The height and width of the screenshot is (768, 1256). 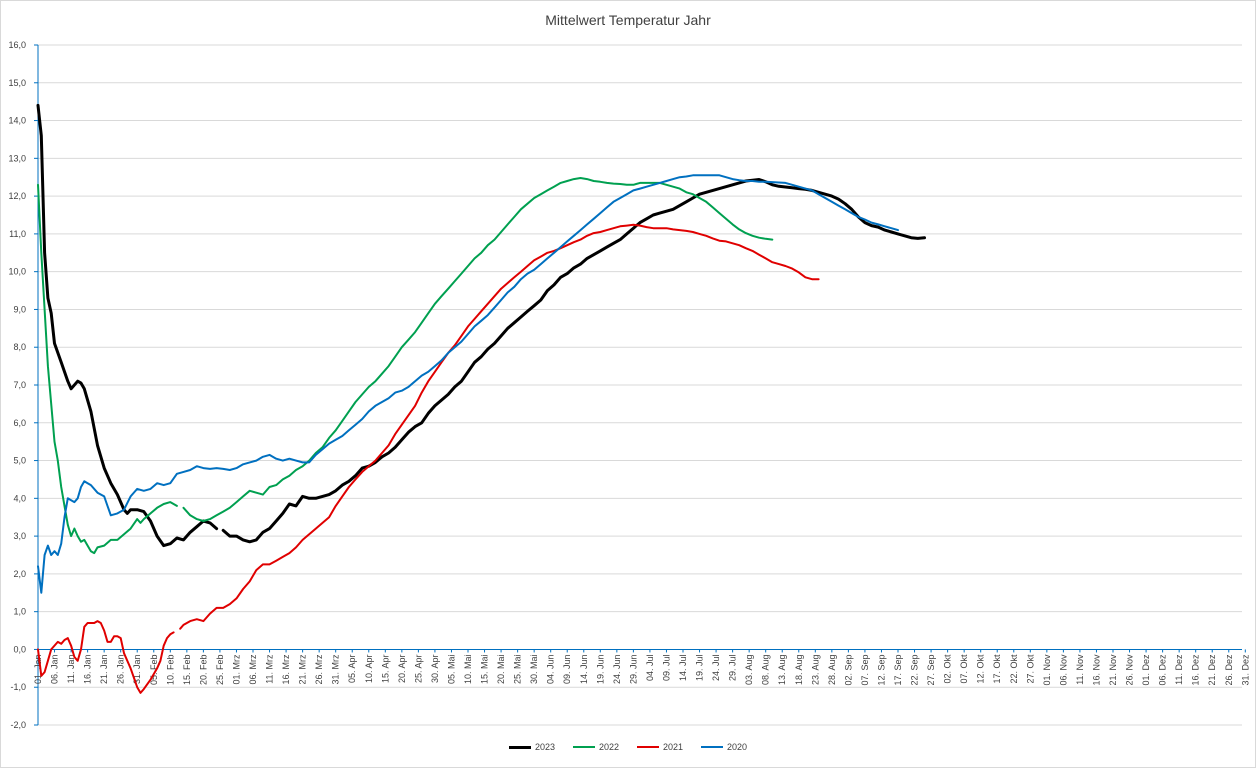 What do you see at coordinates (17, 272) in the screenshot?
I see `y-tick-label: 10,0` at bounding box center [17, 272].